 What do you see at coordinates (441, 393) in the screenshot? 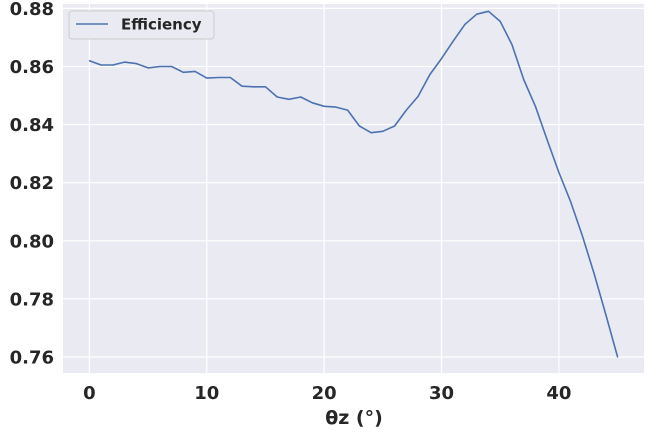
I see `x-tick-label: 30` at bounding box center [441, 393].